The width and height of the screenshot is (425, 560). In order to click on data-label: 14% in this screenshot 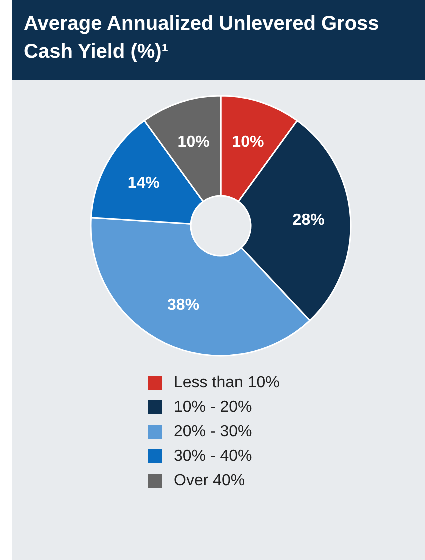, I will do `click(144, 183)`.